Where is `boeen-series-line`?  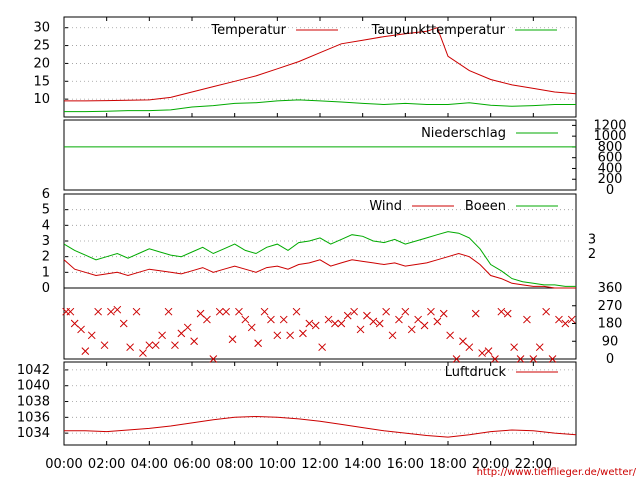 boeen-series-line is located at coordinates (319, 259).